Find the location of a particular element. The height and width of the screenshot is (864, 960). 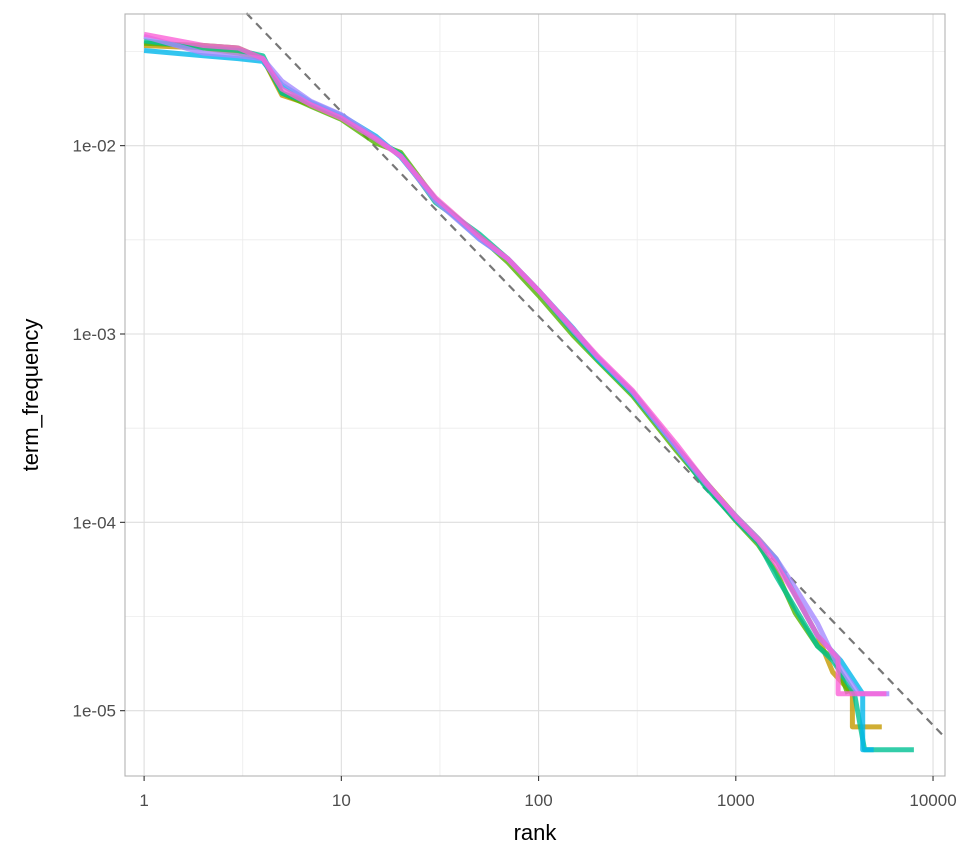

y-axis-title: term_frequency is located at coordinates (30, 395).